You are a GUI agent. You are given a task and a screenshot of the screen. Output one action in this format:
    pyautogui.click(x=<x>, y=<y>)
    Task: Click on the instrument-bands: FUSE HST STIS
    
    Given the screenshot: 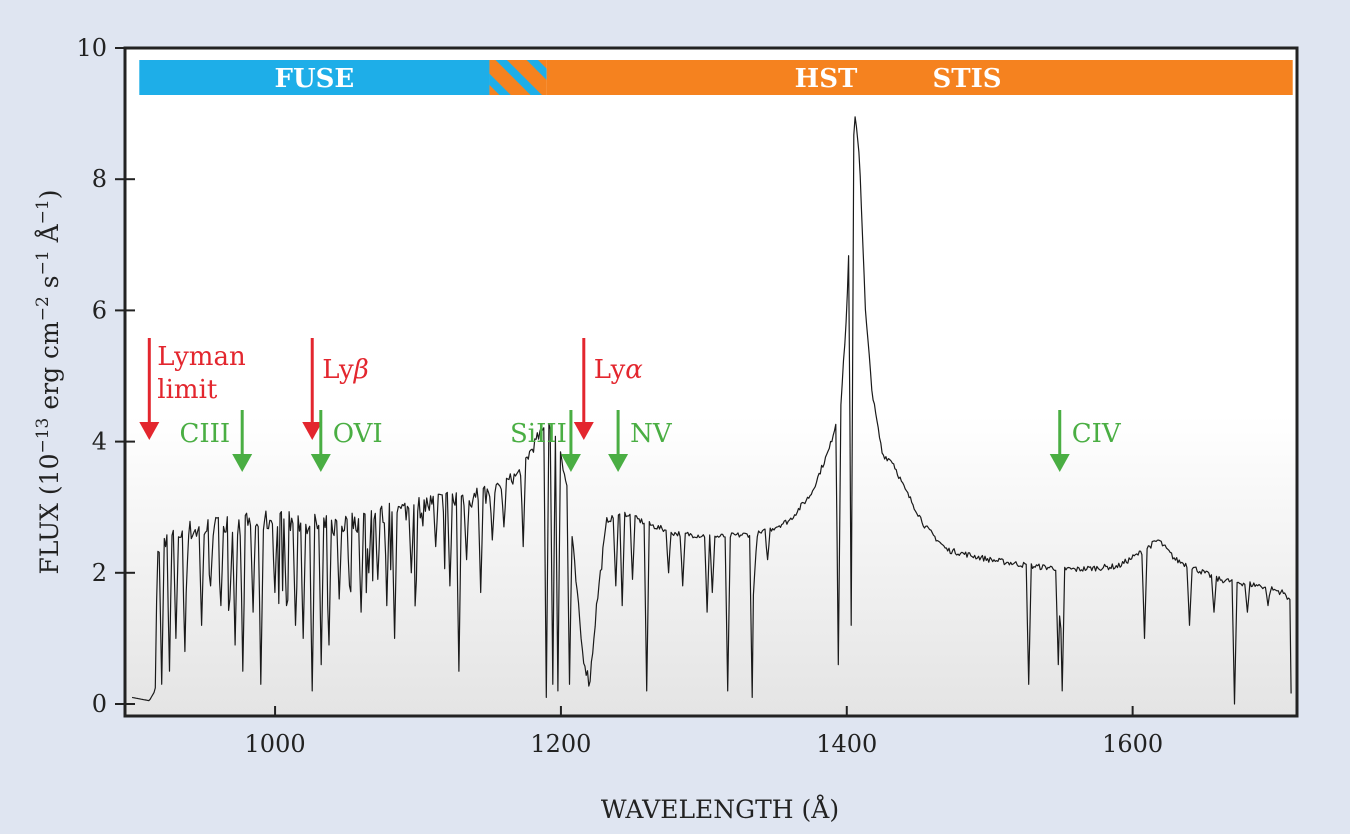 What is the action you would take?
    pyautogui.click(x=716, y=77)
    